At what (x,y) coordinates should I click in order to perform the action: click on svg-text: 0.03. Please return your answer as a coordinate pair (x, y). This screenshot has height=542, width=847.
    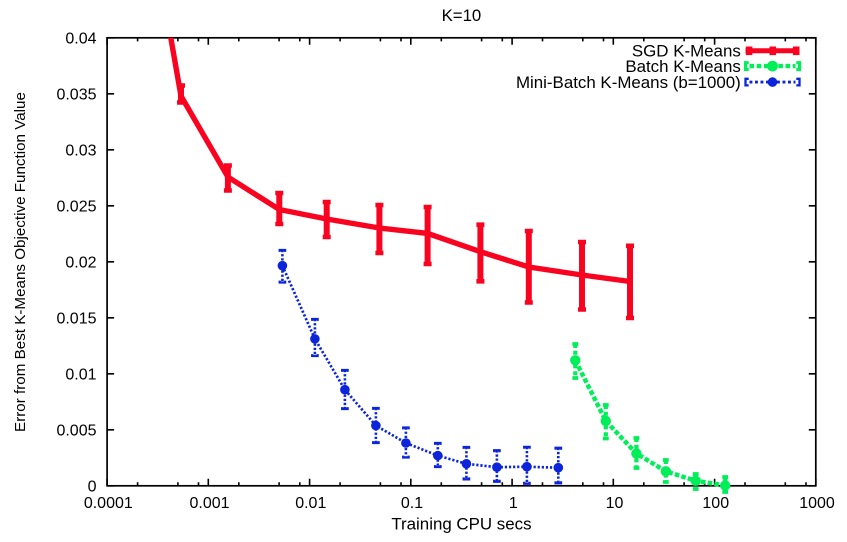
    Looking at the image, I should click on (80, 150).